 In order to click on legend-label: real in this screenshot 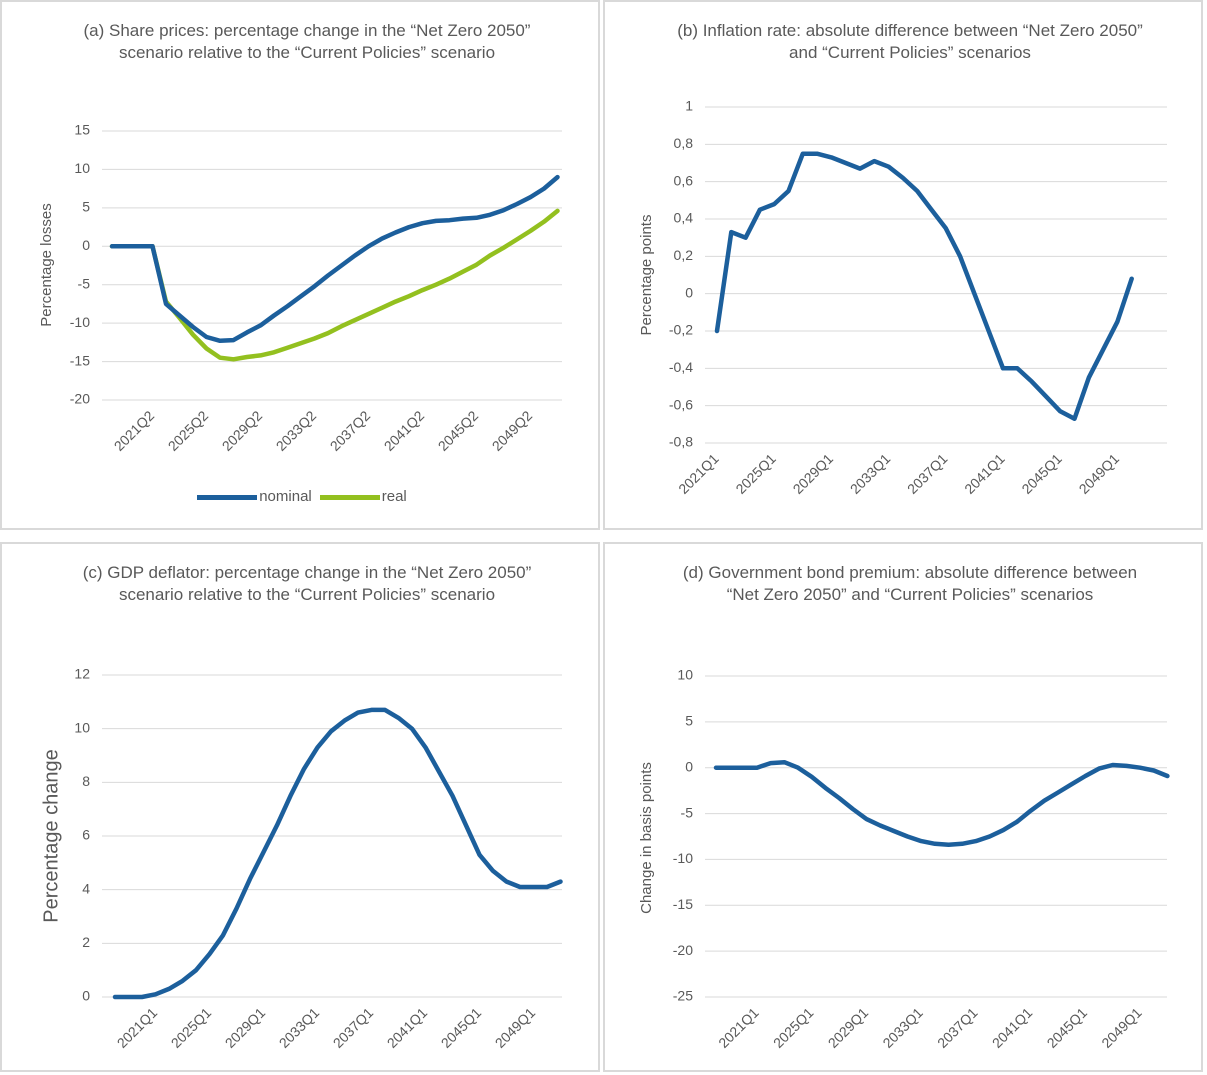, I will do `click(394, 496)`.